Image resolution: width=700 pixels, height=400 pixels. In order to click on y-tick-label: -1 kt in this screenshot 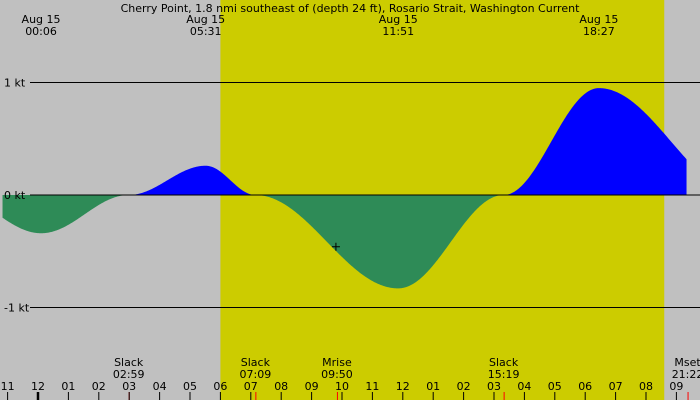, I will do `click(17, 308)`.